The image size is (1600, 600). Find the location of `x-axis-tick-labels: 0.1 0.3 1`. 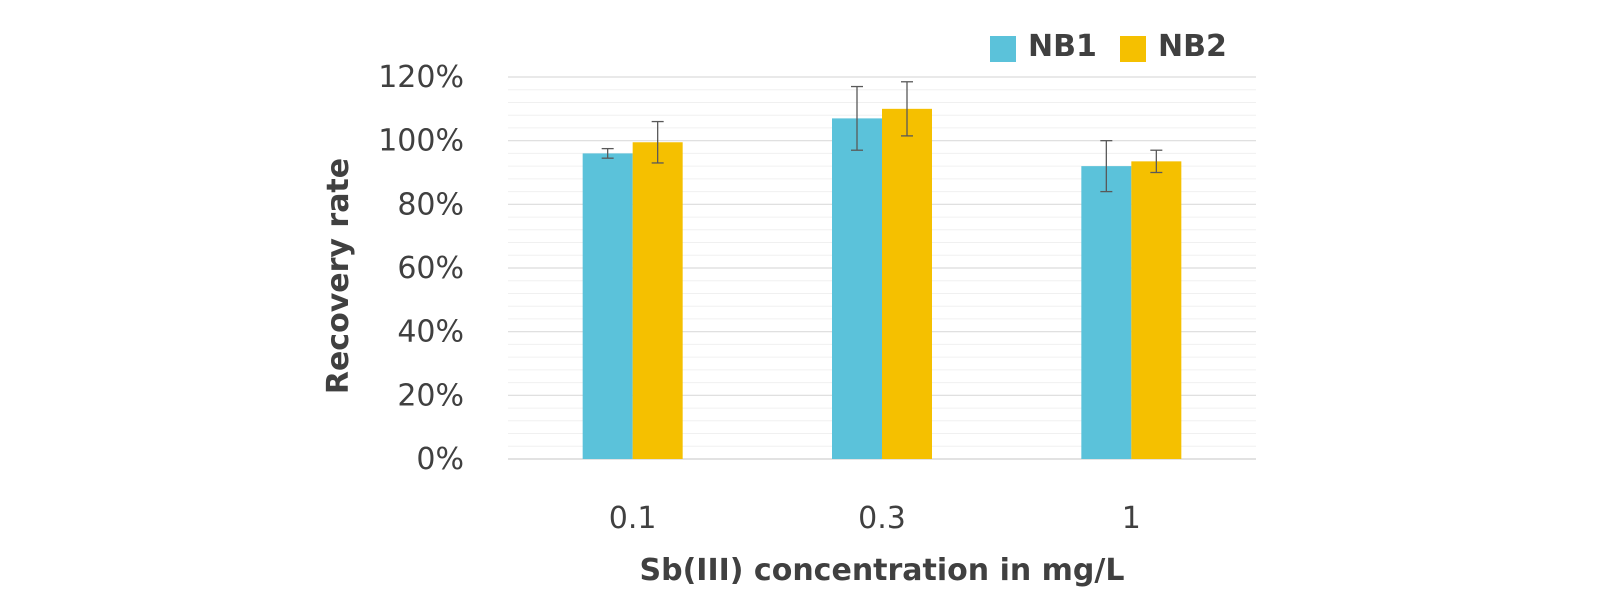

x-axis-tick-labels: 0.1 0.3 1 is located at coordinates (875, 518).